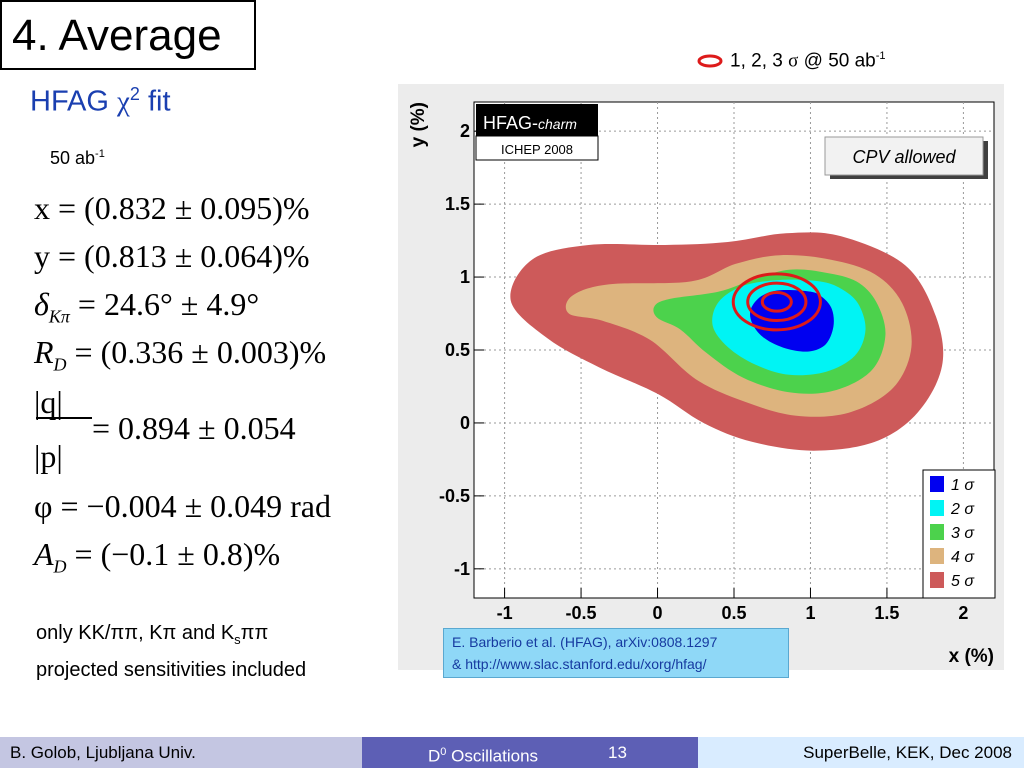 The width and height of the screenshot is (1024, 772). Describe the element at coordinates (164, 304) in the screenshot. I see `delta-value: = 24.6° ± 4.9°` at that location.